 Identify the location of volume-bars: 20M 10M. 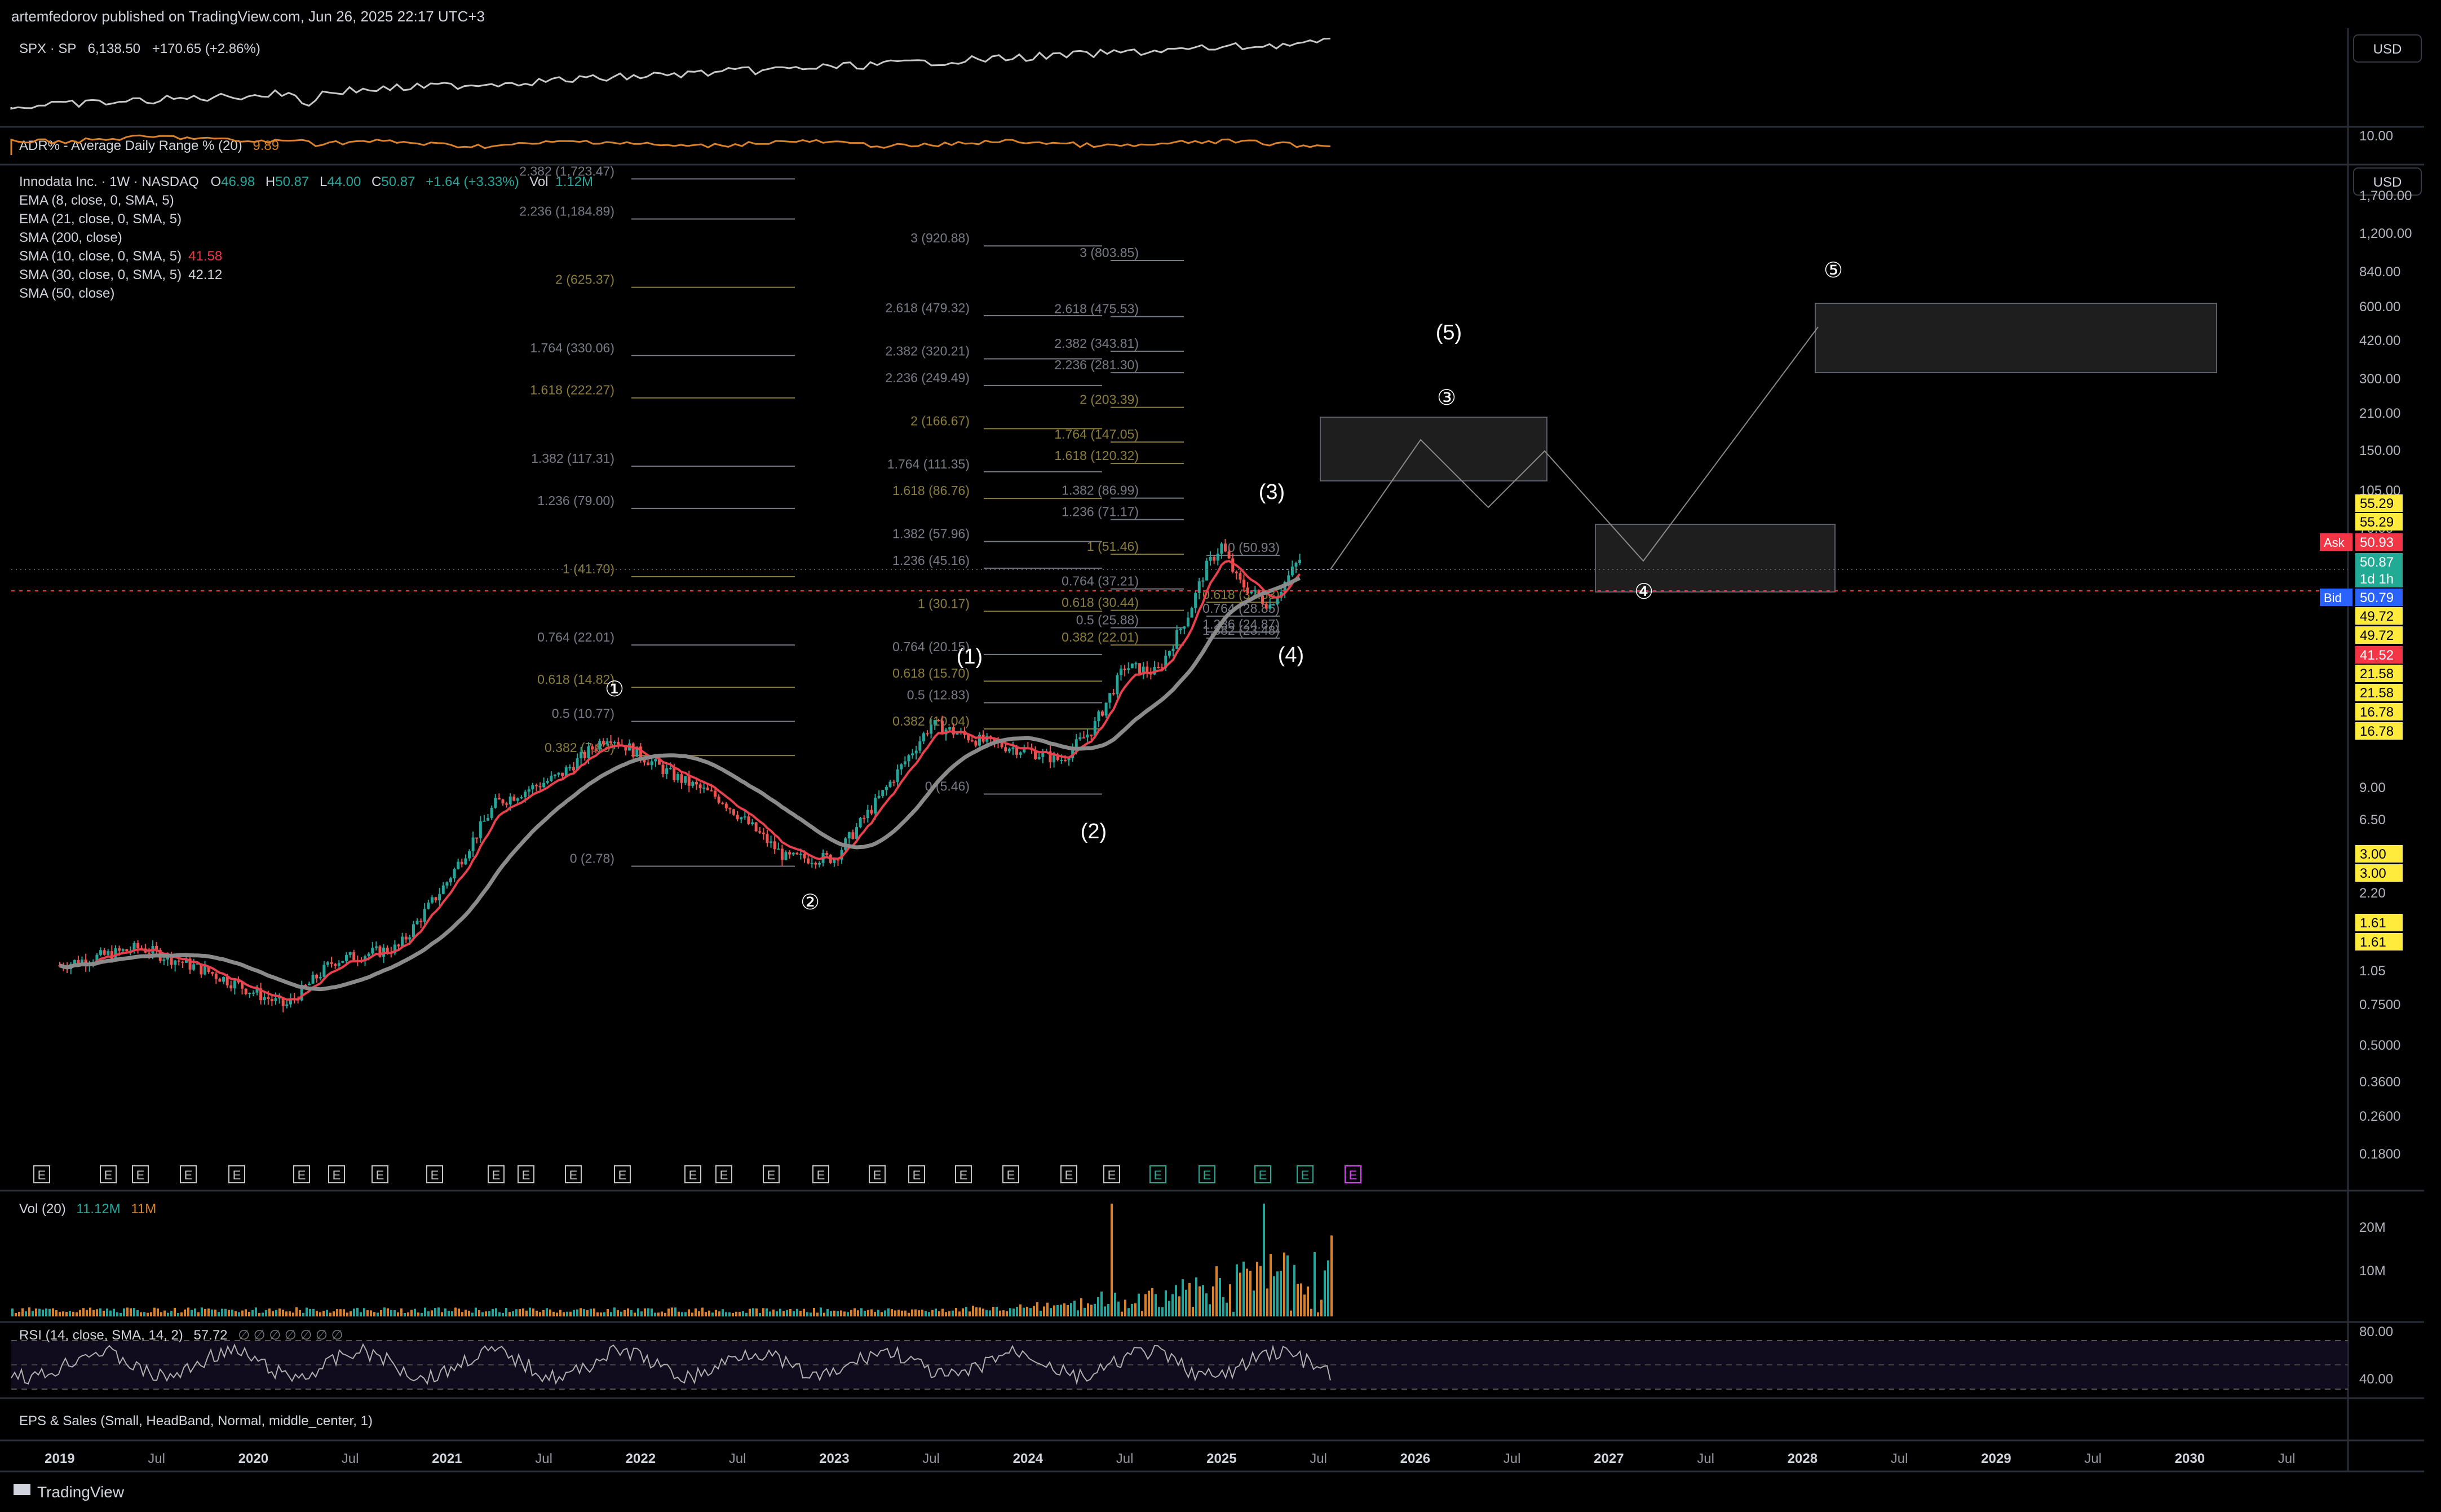
(1198, 1260).